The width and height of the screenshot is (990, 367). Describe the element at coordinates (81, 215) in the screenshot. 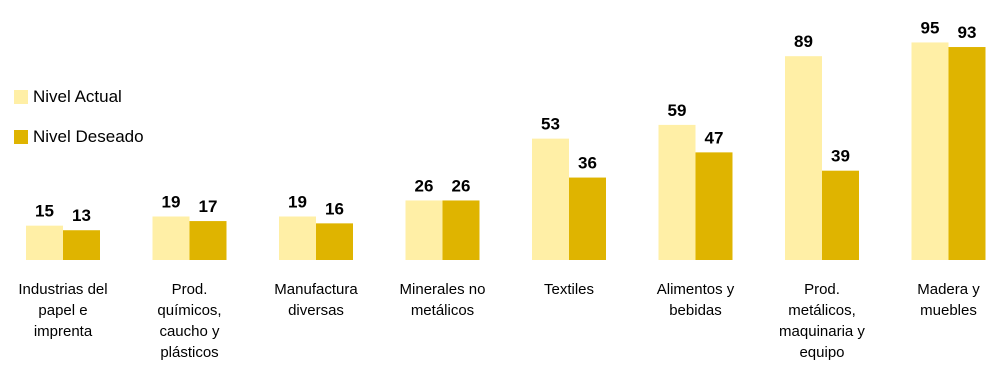

I see `data-label-nivel-deseado: 13` at that location.